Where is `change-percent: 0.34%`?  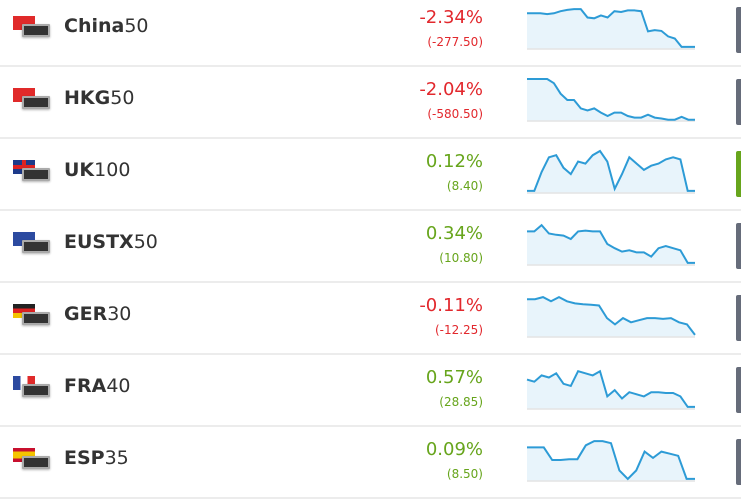
change-percent: 0.34% is located at coordinates (454, 233).